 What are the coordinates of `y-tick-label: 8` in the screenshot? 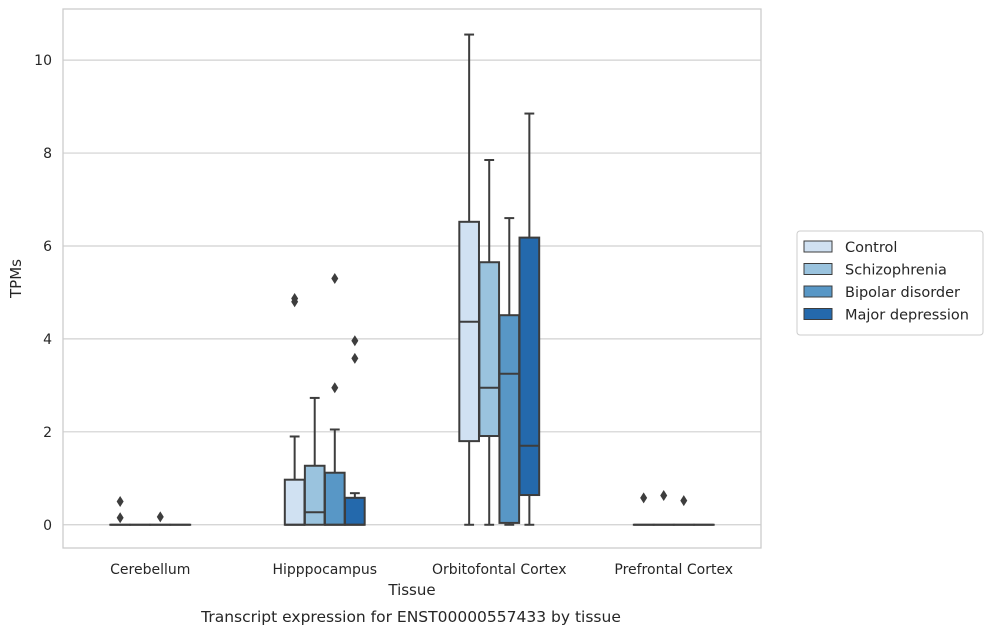 It's located at (47, 154).